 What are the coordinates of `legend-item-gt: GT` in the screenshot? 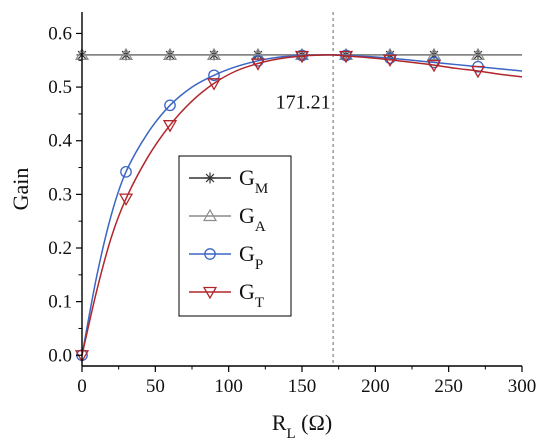 It's located at (226, 295).